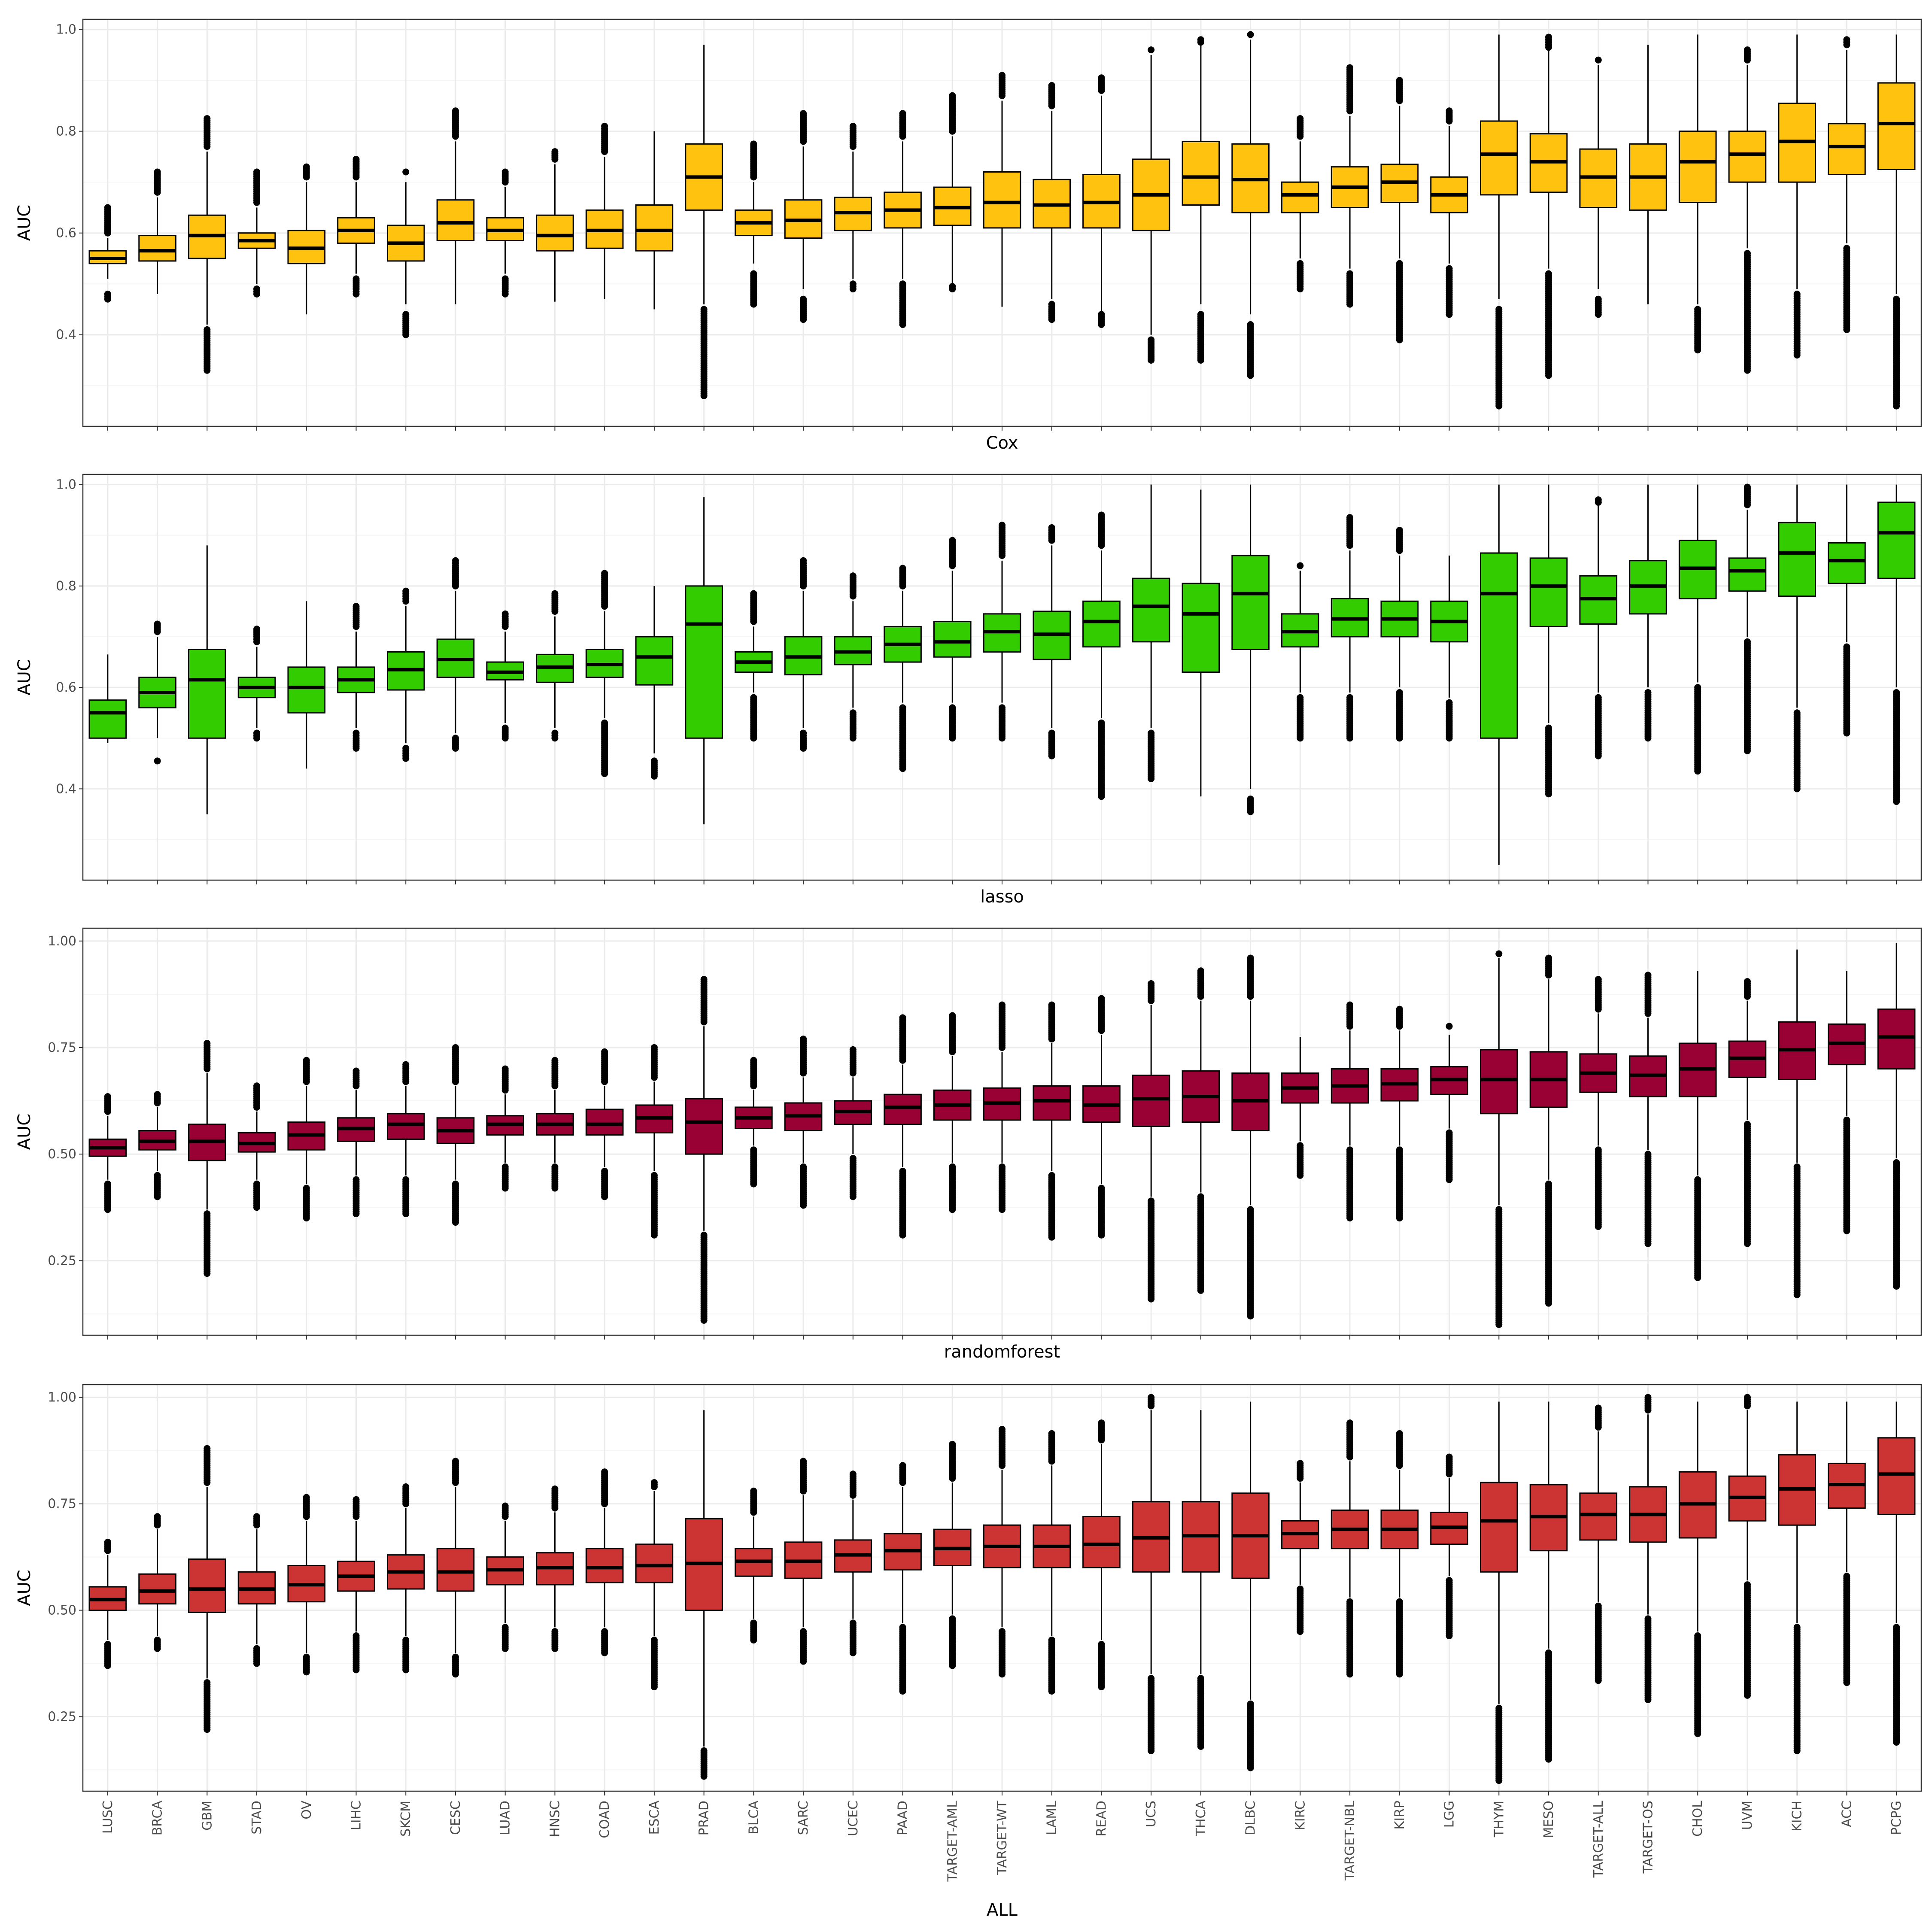 The height and width of the screenshot is (1932, 1932). I want to click on box-kirc, so click(1300, 204).